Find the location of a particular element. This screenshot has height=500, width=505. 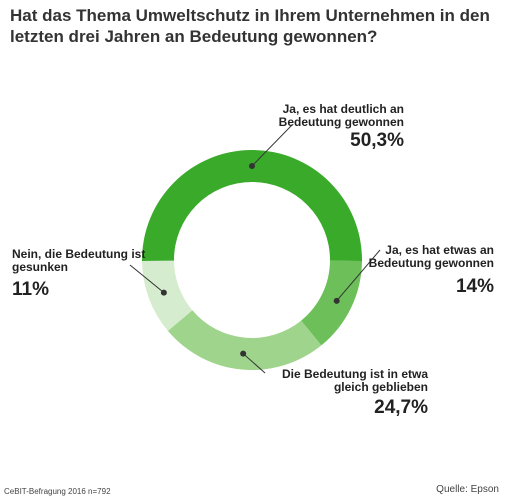

slice-value-gleich-geblieben: 24,7% is located at coordinates (401, 407).